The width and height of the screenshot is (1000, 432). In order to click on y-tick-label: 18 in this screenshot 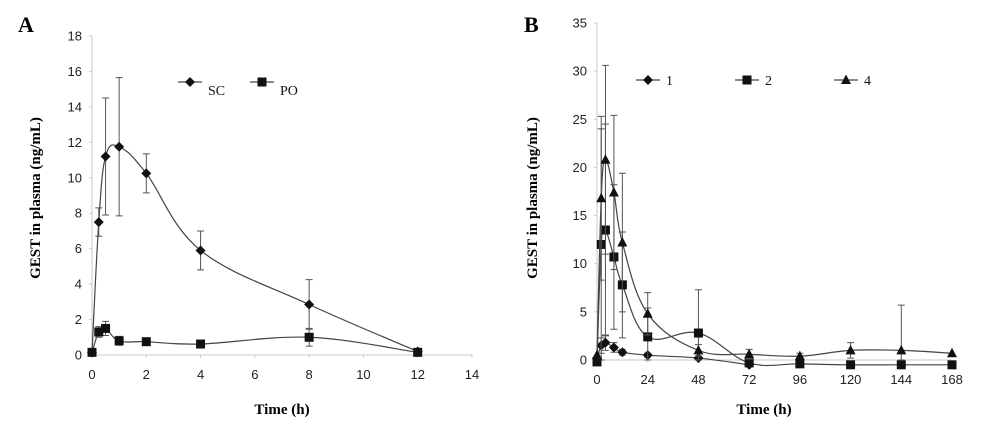, I will do `click(75, 36)`.